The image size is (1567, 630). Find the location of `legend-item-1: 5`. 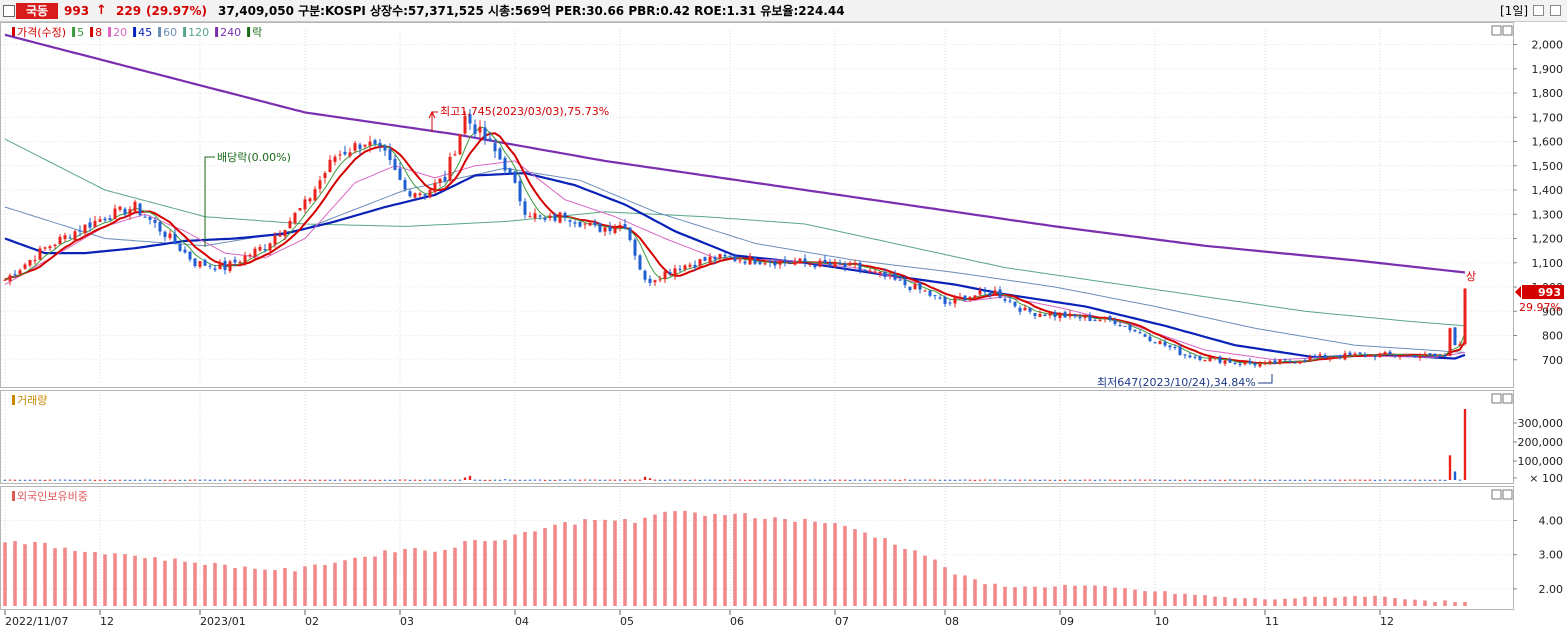

legend-item-1: 5 is located at coordinates (80, 32).